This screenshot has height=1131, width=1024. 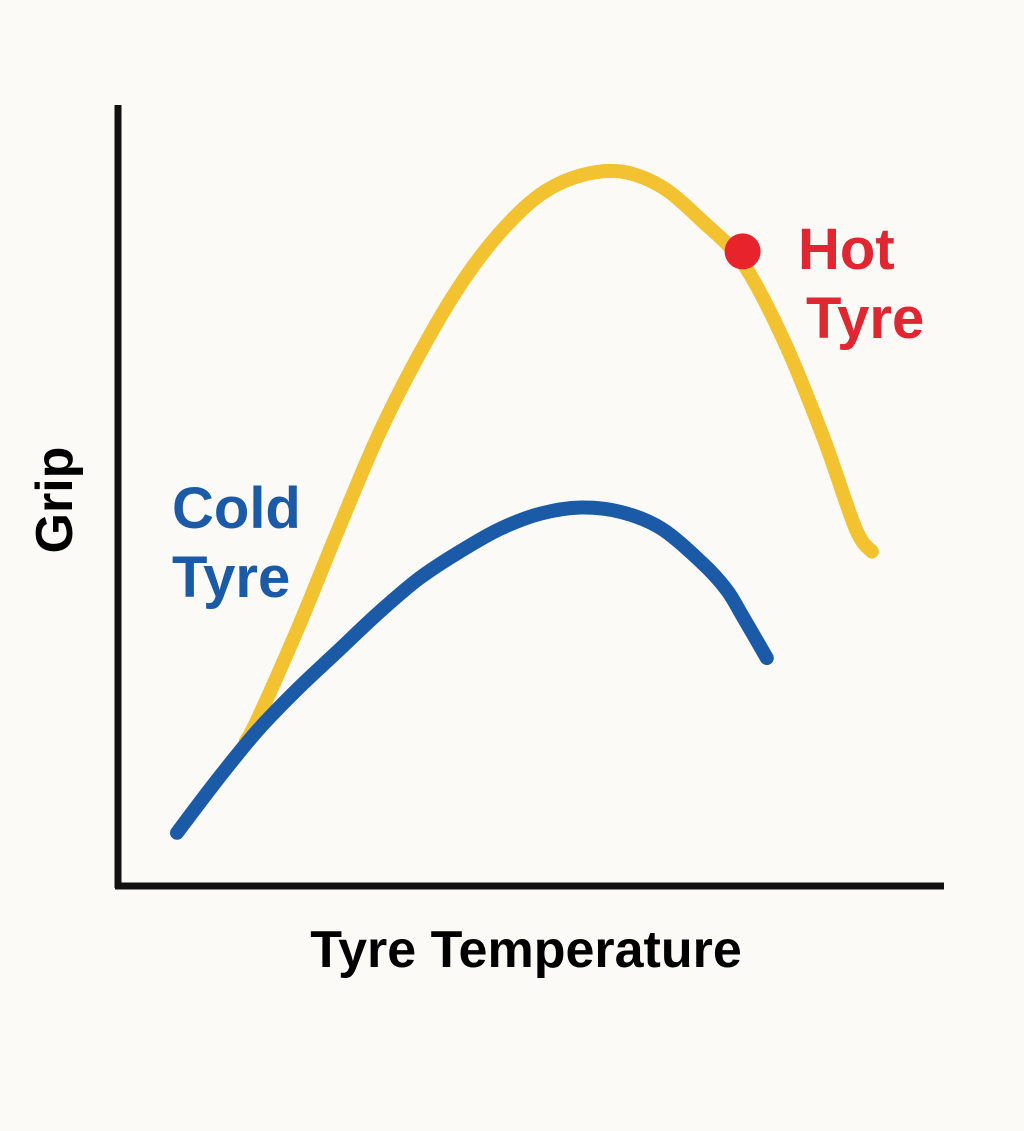 What do you see at coordinates (231, 577) in the screenshot?
I see `cold-tyre-label-line-2: Tyre` at bounding box center [231, 577].